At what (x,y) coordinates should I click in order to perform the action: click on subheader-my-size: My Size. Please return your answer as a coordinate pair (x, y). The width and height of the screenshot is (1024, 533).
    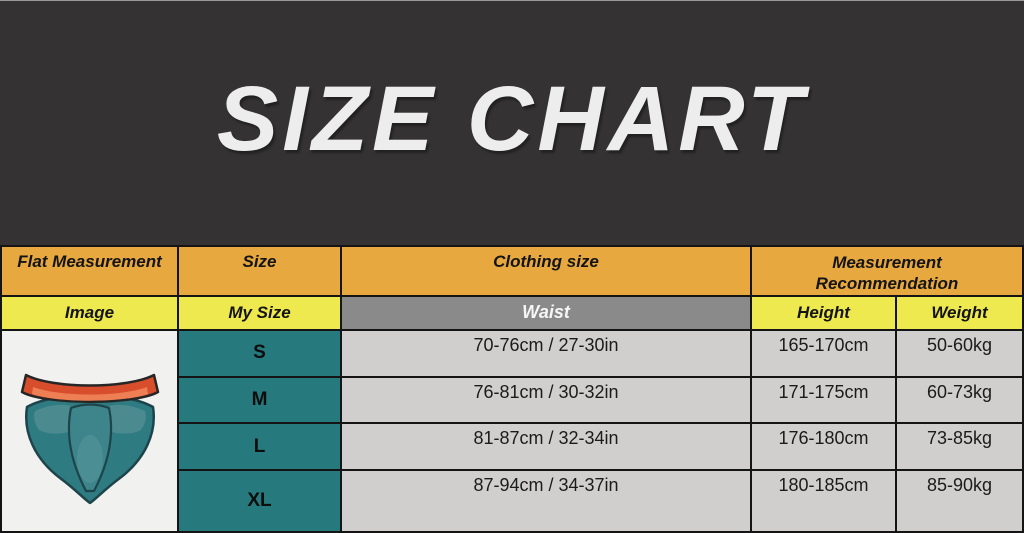
    Looking at the image, I should click on (259, 312).